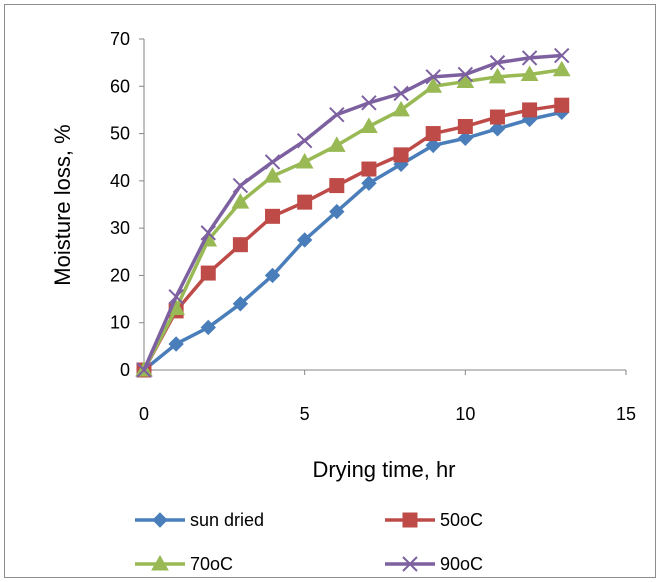 This screenshot has height=582, width=662. I want to click on x-tick-label: 10, so click(465, 414).